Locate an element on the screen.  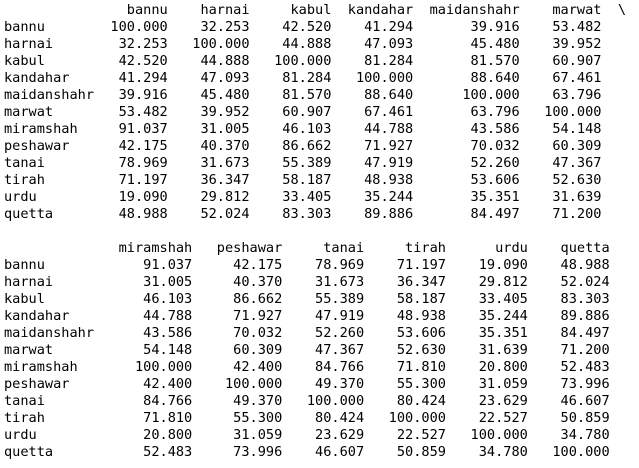
table-cell: 81.284 is located at coordinates (290, 78).